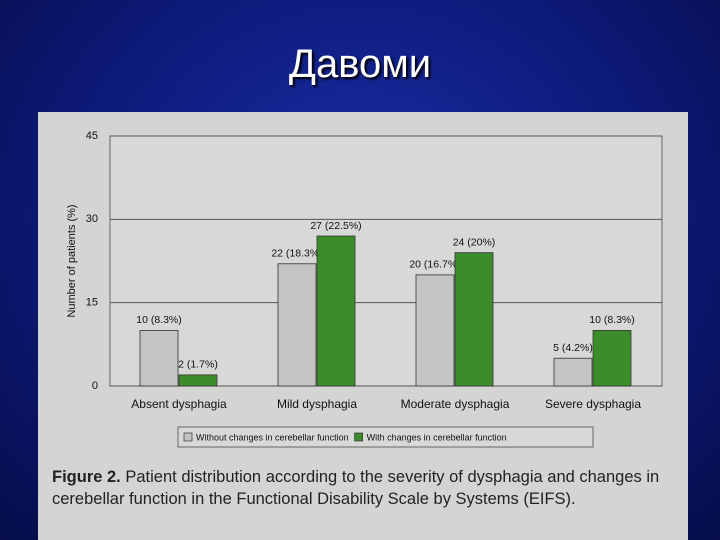 The height and width of the screenshot is (540, 720). I want to click on y-tick-label: 30, so click(92, 219).